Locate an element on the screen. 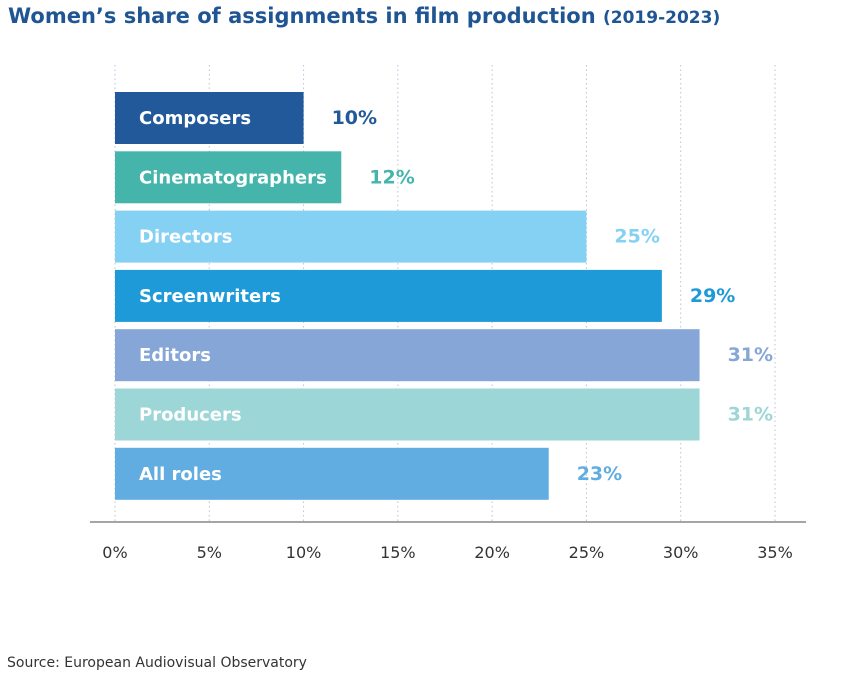 The height and width of the screenshot is (681, 852). category-label-6: All roles is located at coordinates (180, 474).